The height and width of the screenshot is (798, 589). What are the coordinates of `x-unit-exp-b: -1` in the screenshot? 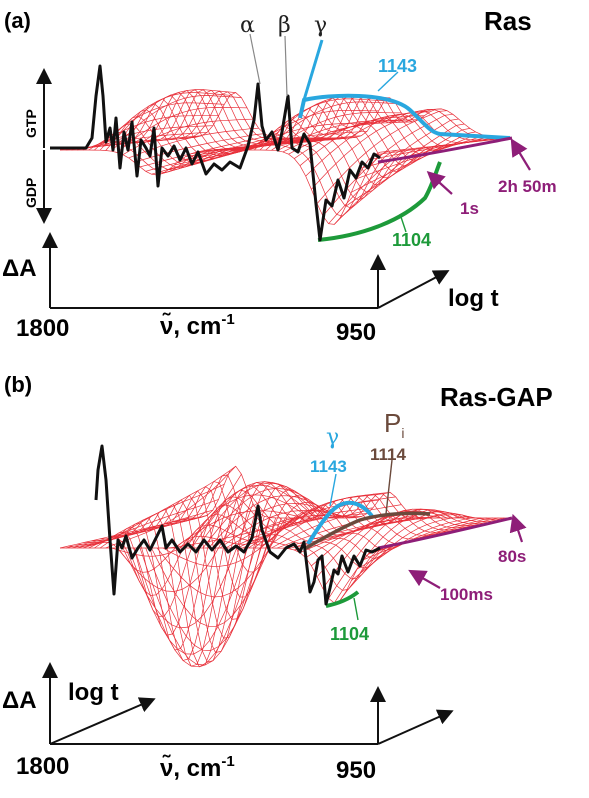 It's located at (227, 761).